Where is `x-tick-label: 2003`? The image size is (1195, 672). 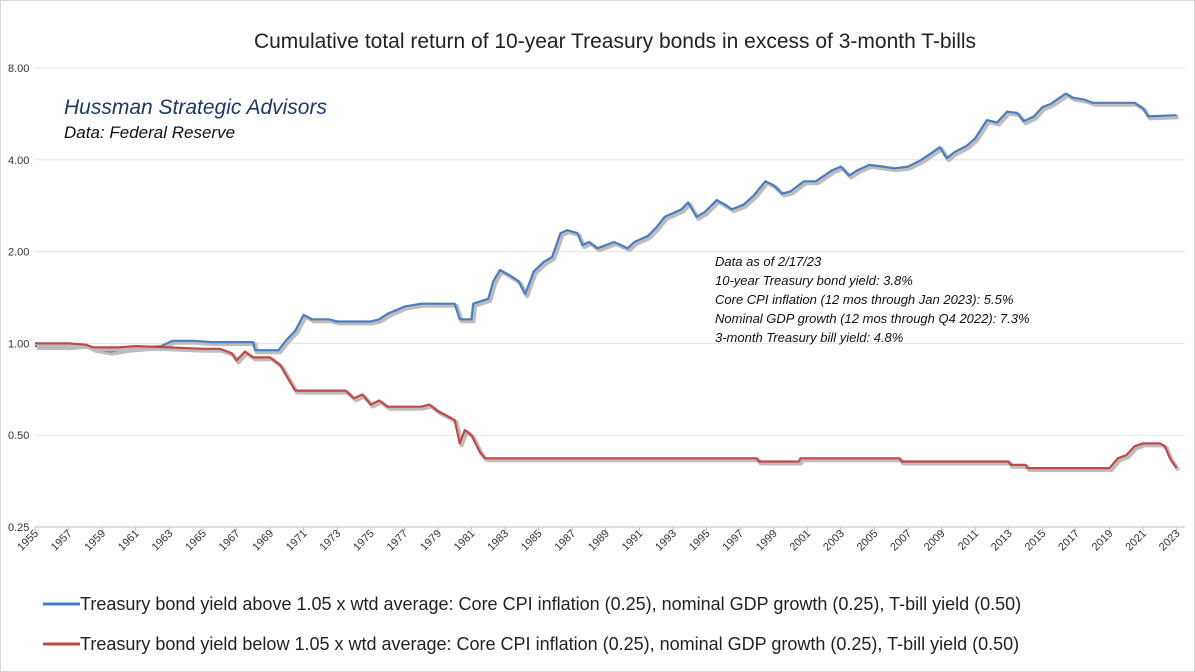
x-tick-label: 2003 is located at coordinates (834, 541).